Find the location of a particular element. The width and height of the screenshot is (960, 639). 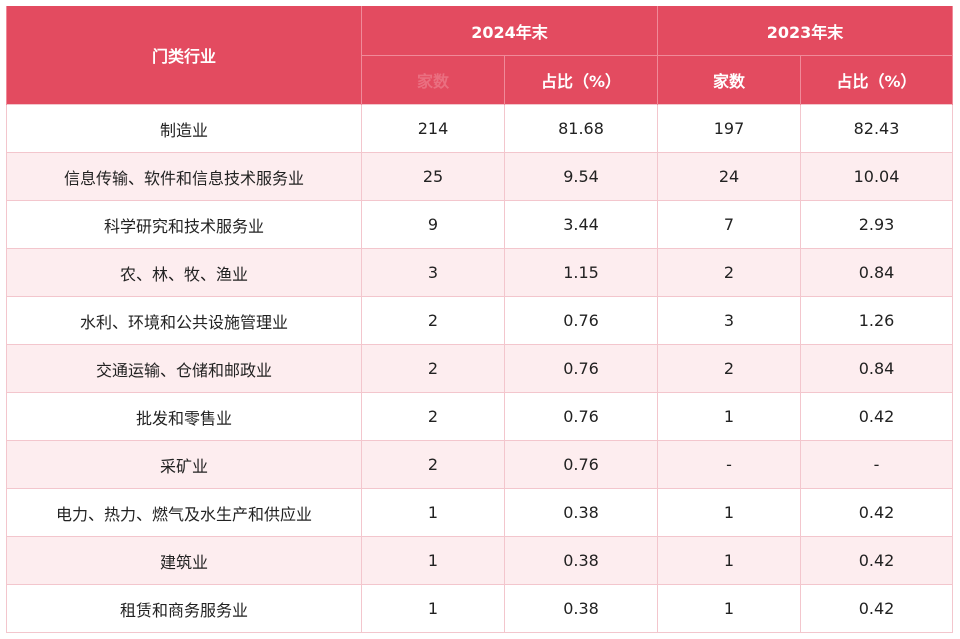

cell-industry: 制造业 is located at coordinates (184, 128).